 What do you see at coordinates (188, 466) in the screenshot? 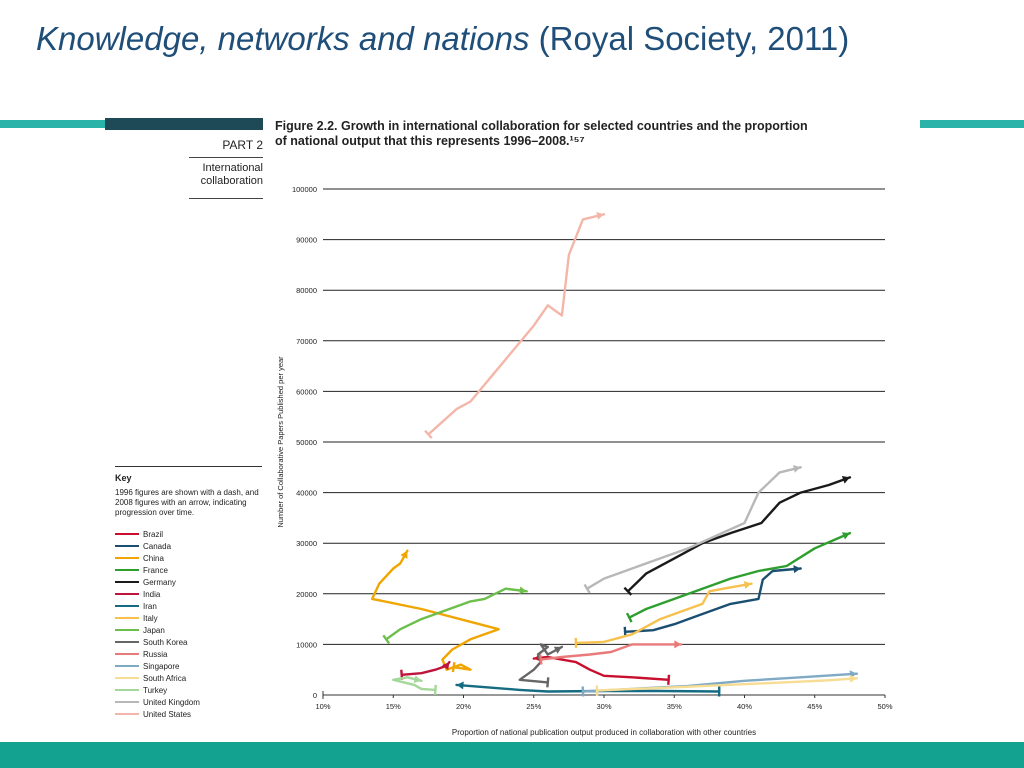
I see `key-divider` at bounding box center [188, 466].